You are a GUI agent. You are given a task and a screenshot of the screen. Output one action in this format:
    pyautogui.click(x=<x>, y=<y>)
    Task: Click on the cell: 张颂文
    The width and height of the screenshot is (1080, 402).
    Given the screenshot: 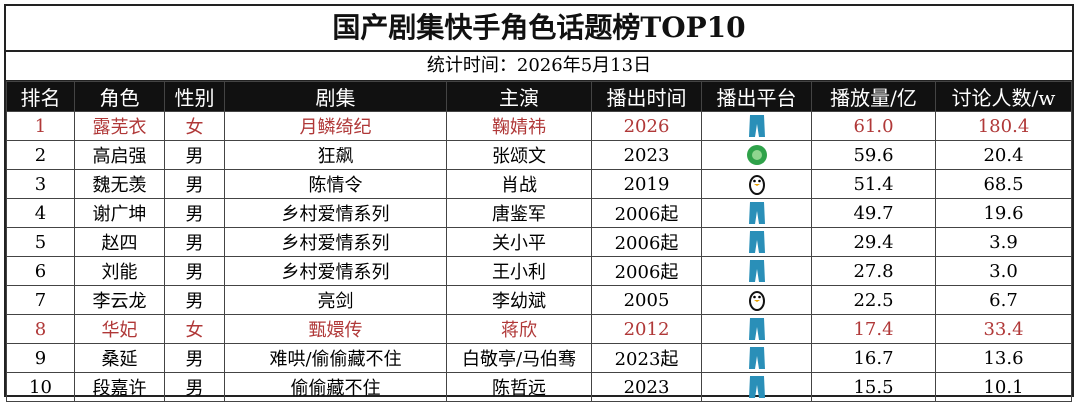 What is the action you would take?
    pyautogui.click(x=519, y=155)
    